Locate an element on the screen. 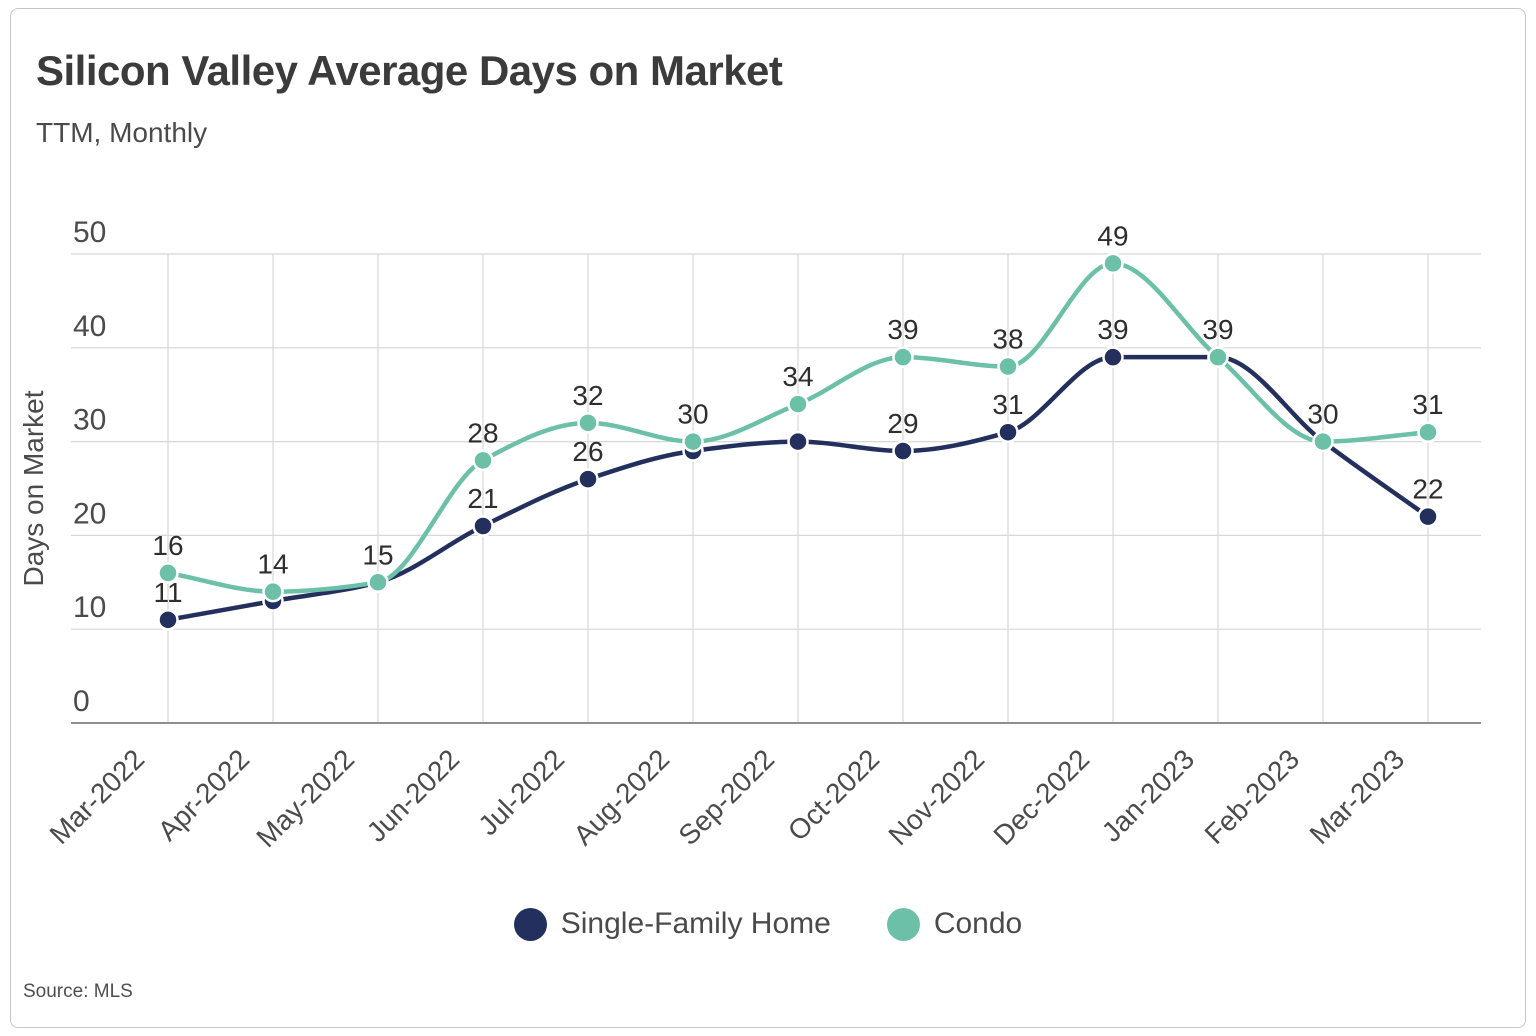 The width and height of the screenshot is (1536, 1036). svg-text: 32 is located at coordinates (587, 395).